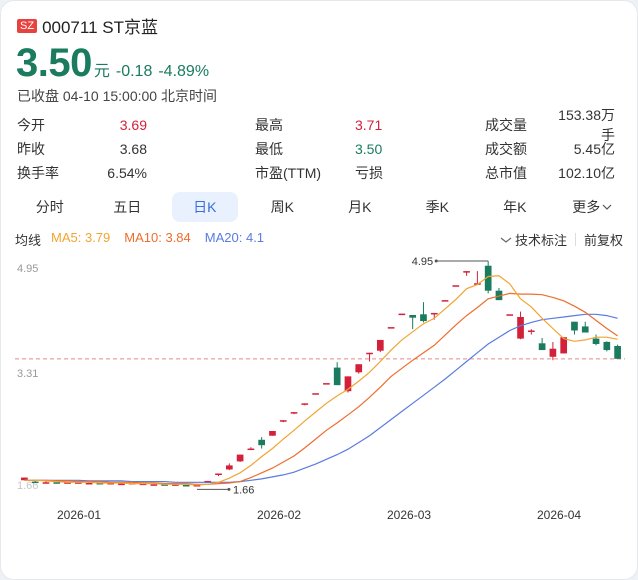 The width and height of the screenshot is (638, 580). I want to click on stat-label: 今开, so click(31, 125).